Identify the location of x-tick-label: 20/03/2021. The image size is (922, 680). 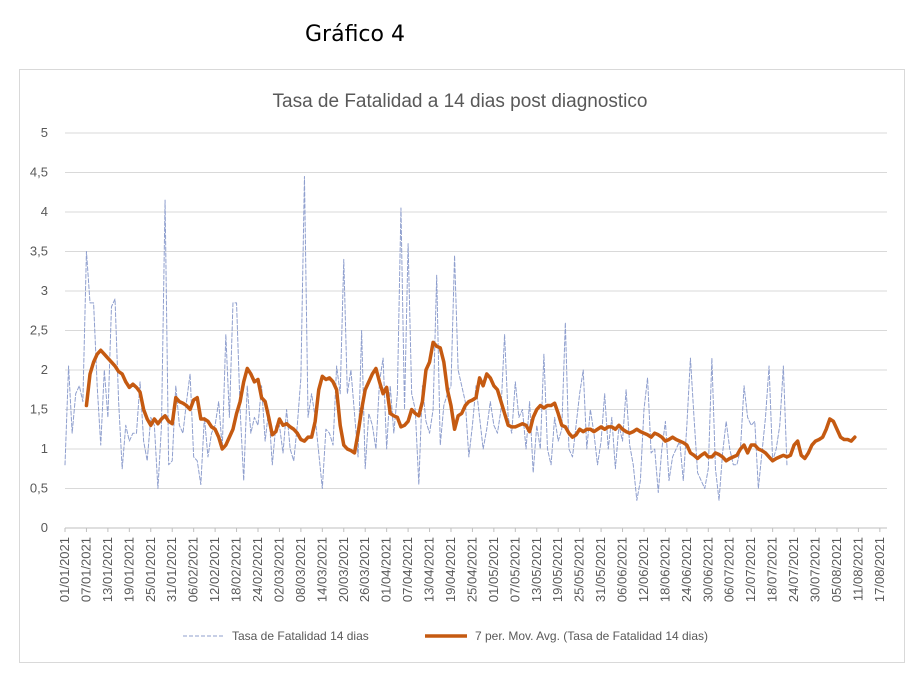
(343, 569).